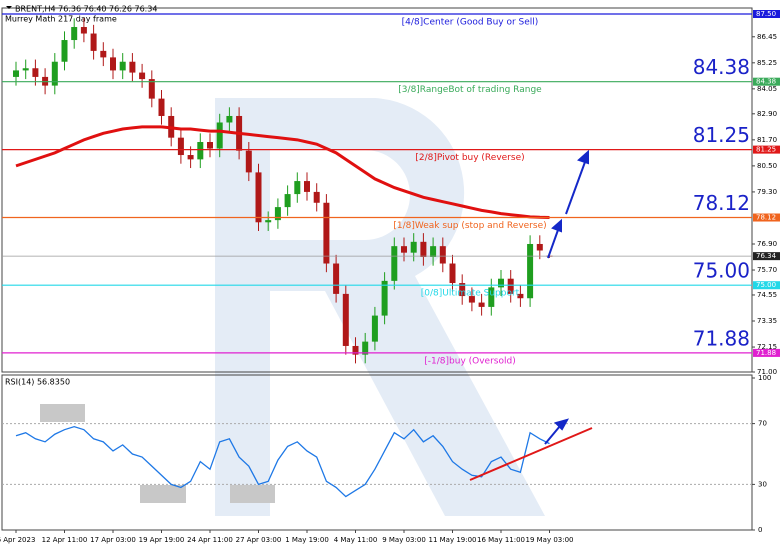  I want to click on rsi-line, so click(282, 461).